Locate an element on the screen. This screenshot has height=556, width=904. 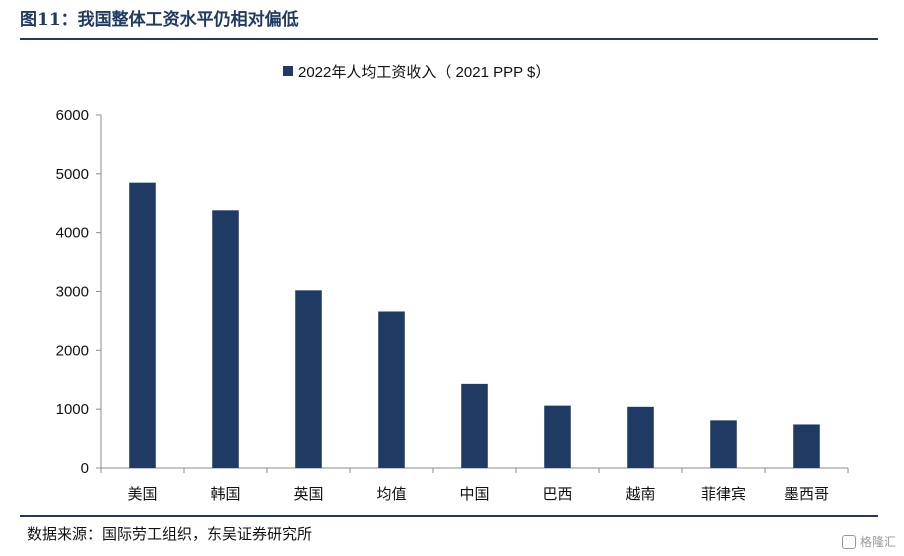
y-tick-label: 6000 is located at coordinates (72, 115).